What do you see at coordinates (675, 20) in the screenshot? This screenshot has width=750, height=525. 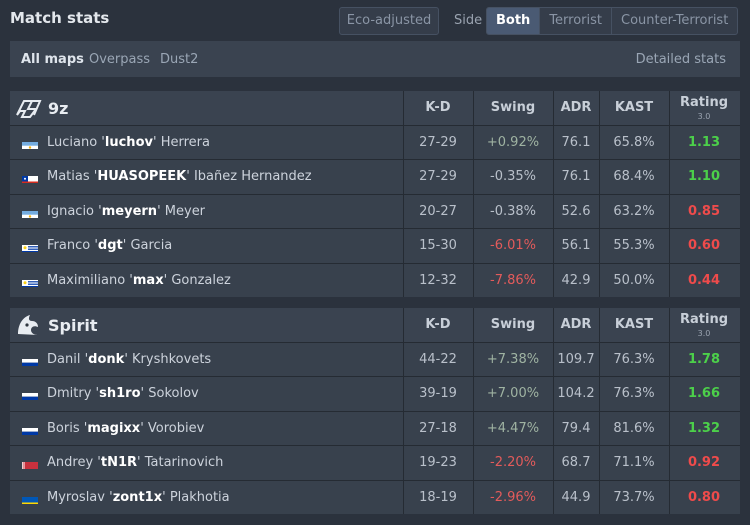 I see `side-option-counter-terrorist: Counter-Terrorist` at bounding box center [675, 20].